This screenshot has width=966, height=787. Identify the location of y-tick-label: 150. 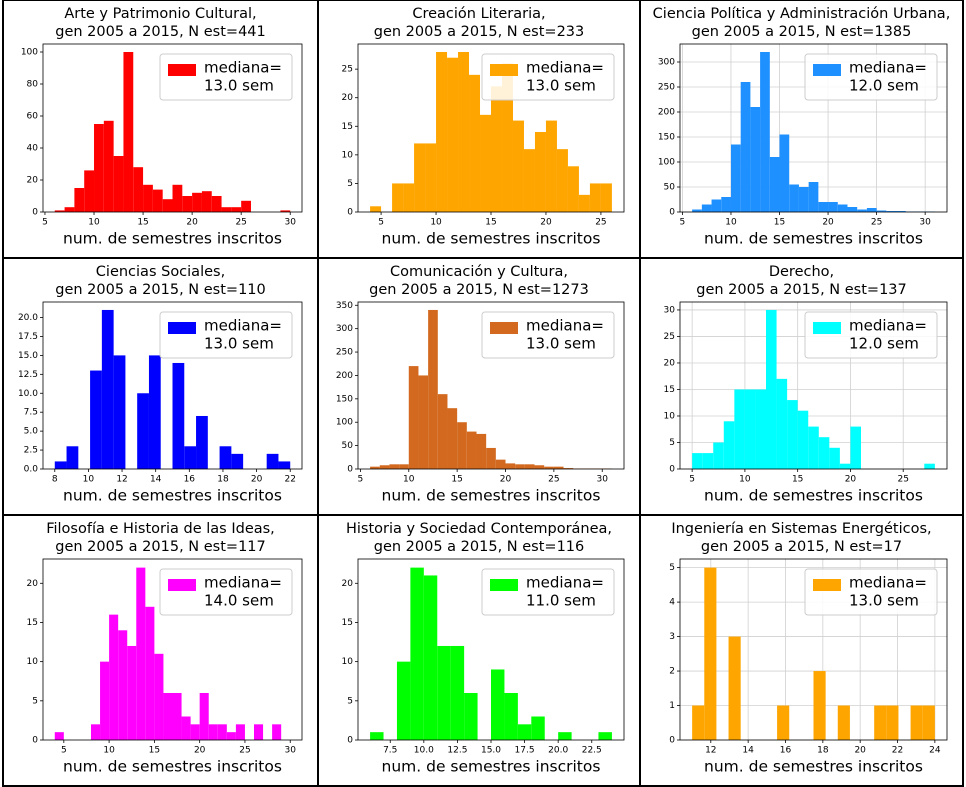
(666, 138).